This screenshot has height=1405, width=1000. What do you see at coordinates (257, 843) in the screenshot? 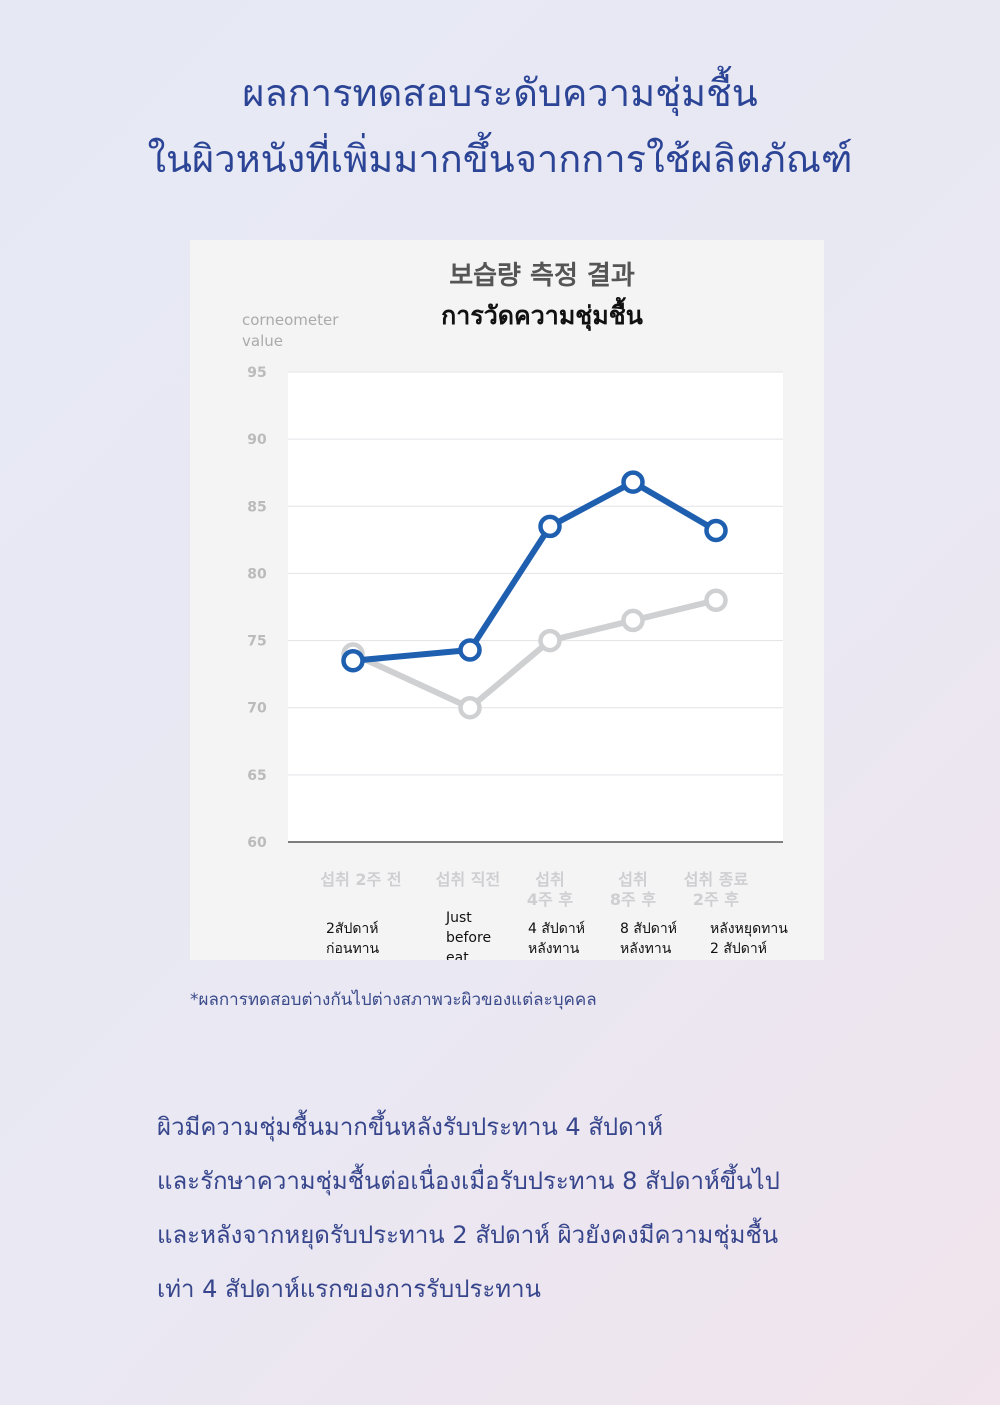
I see `y-tick-label: 60` at bounding box center [257, 843].